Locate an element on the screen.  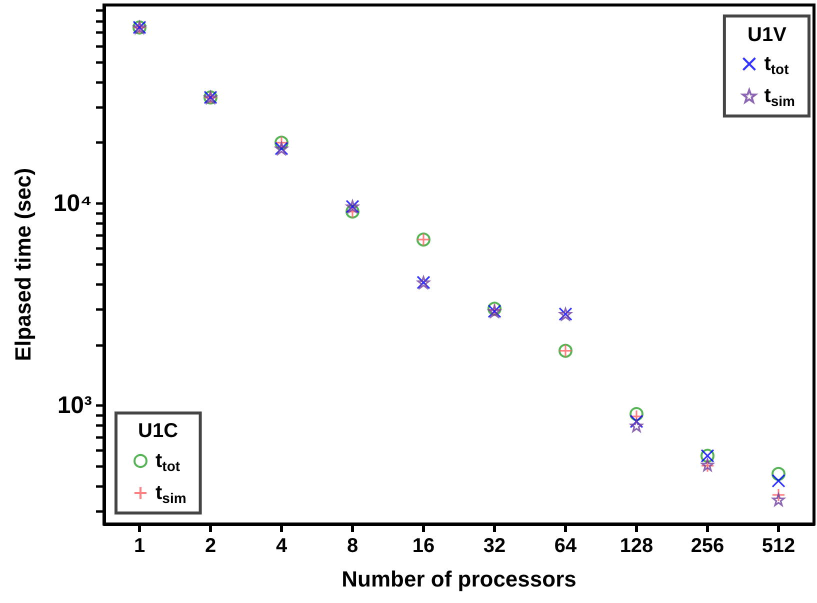
y-axis-title: Elpased time (sec) is located at coordinates (23, 265).